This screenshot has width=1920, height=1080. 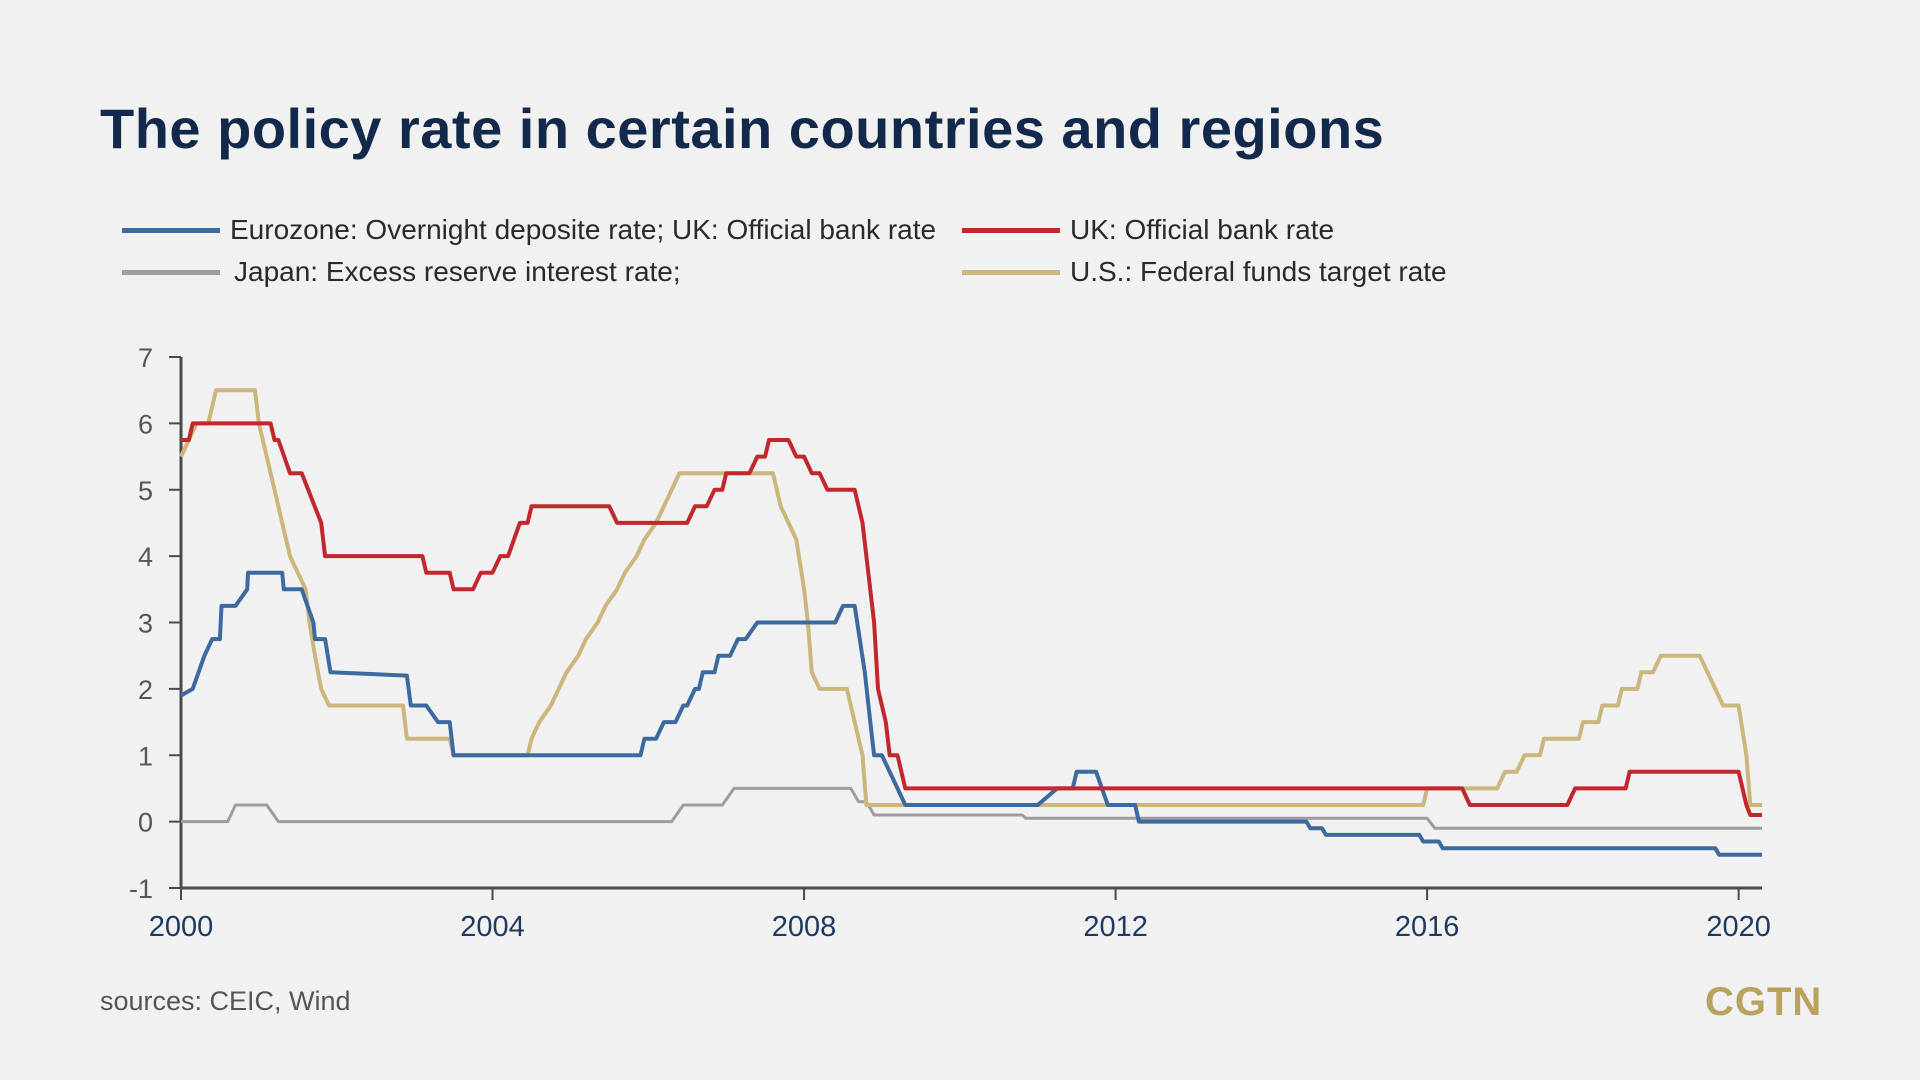 I want to click on x-tick-label: 2016, so click(x=1427, y=927).